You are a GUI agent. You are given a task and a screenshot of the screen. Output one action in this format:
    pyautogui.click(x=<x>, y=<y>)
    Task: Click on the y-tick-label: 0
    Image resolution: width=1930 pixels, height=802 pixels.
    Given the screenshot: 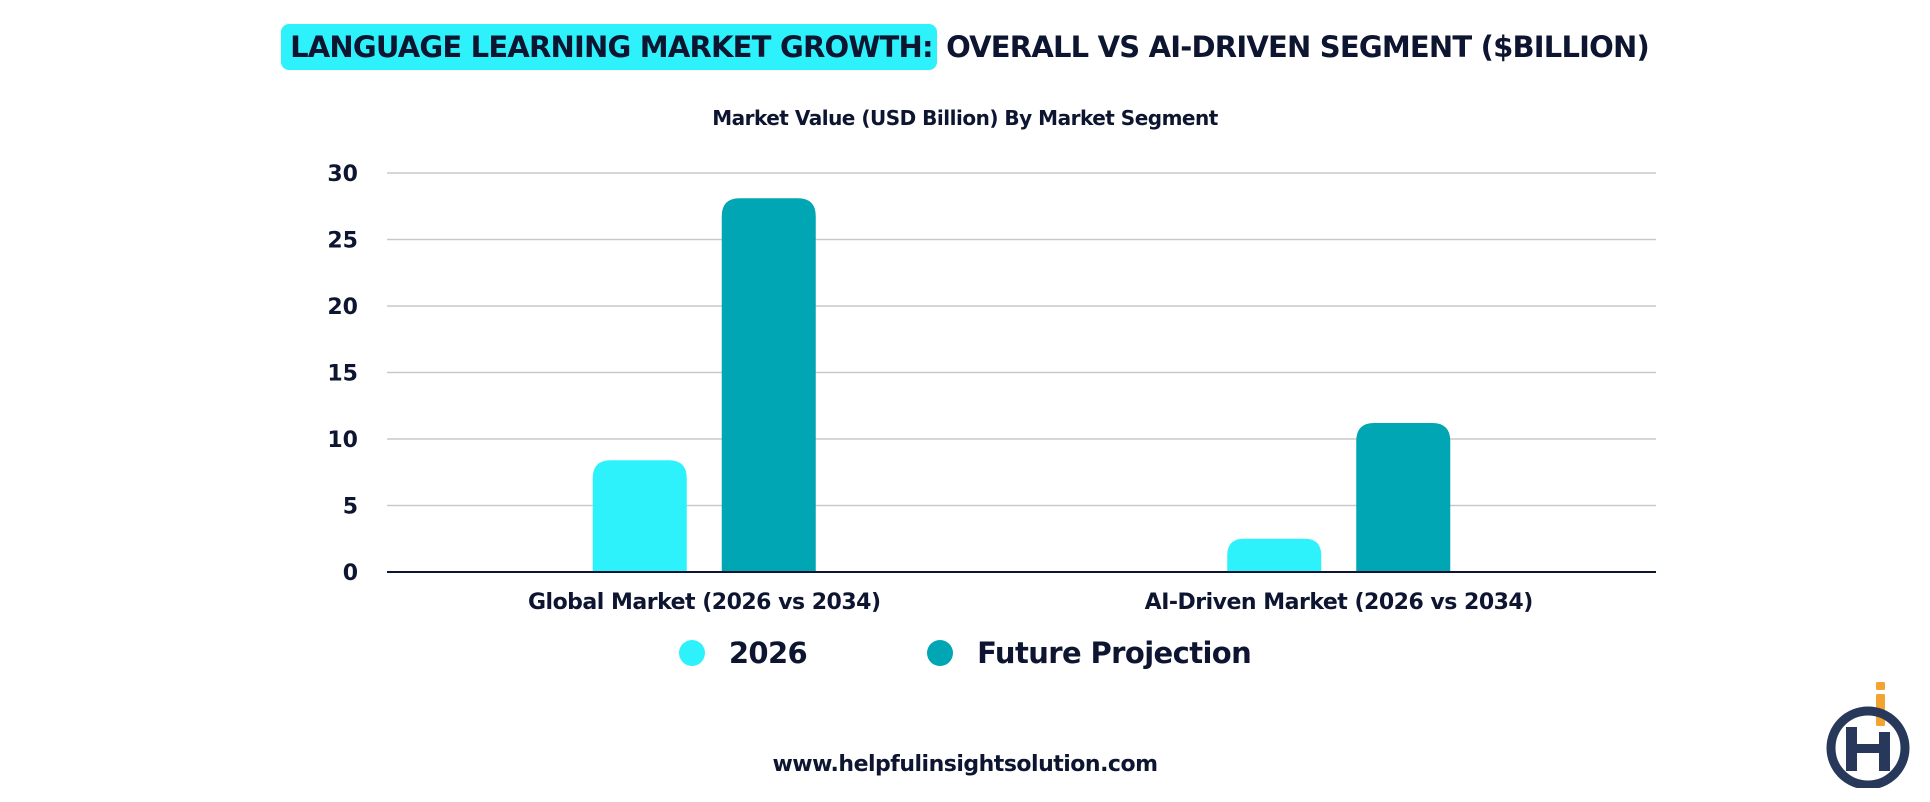 What is the action you would take?
    pyautogui.click(x=350, y=573)
    